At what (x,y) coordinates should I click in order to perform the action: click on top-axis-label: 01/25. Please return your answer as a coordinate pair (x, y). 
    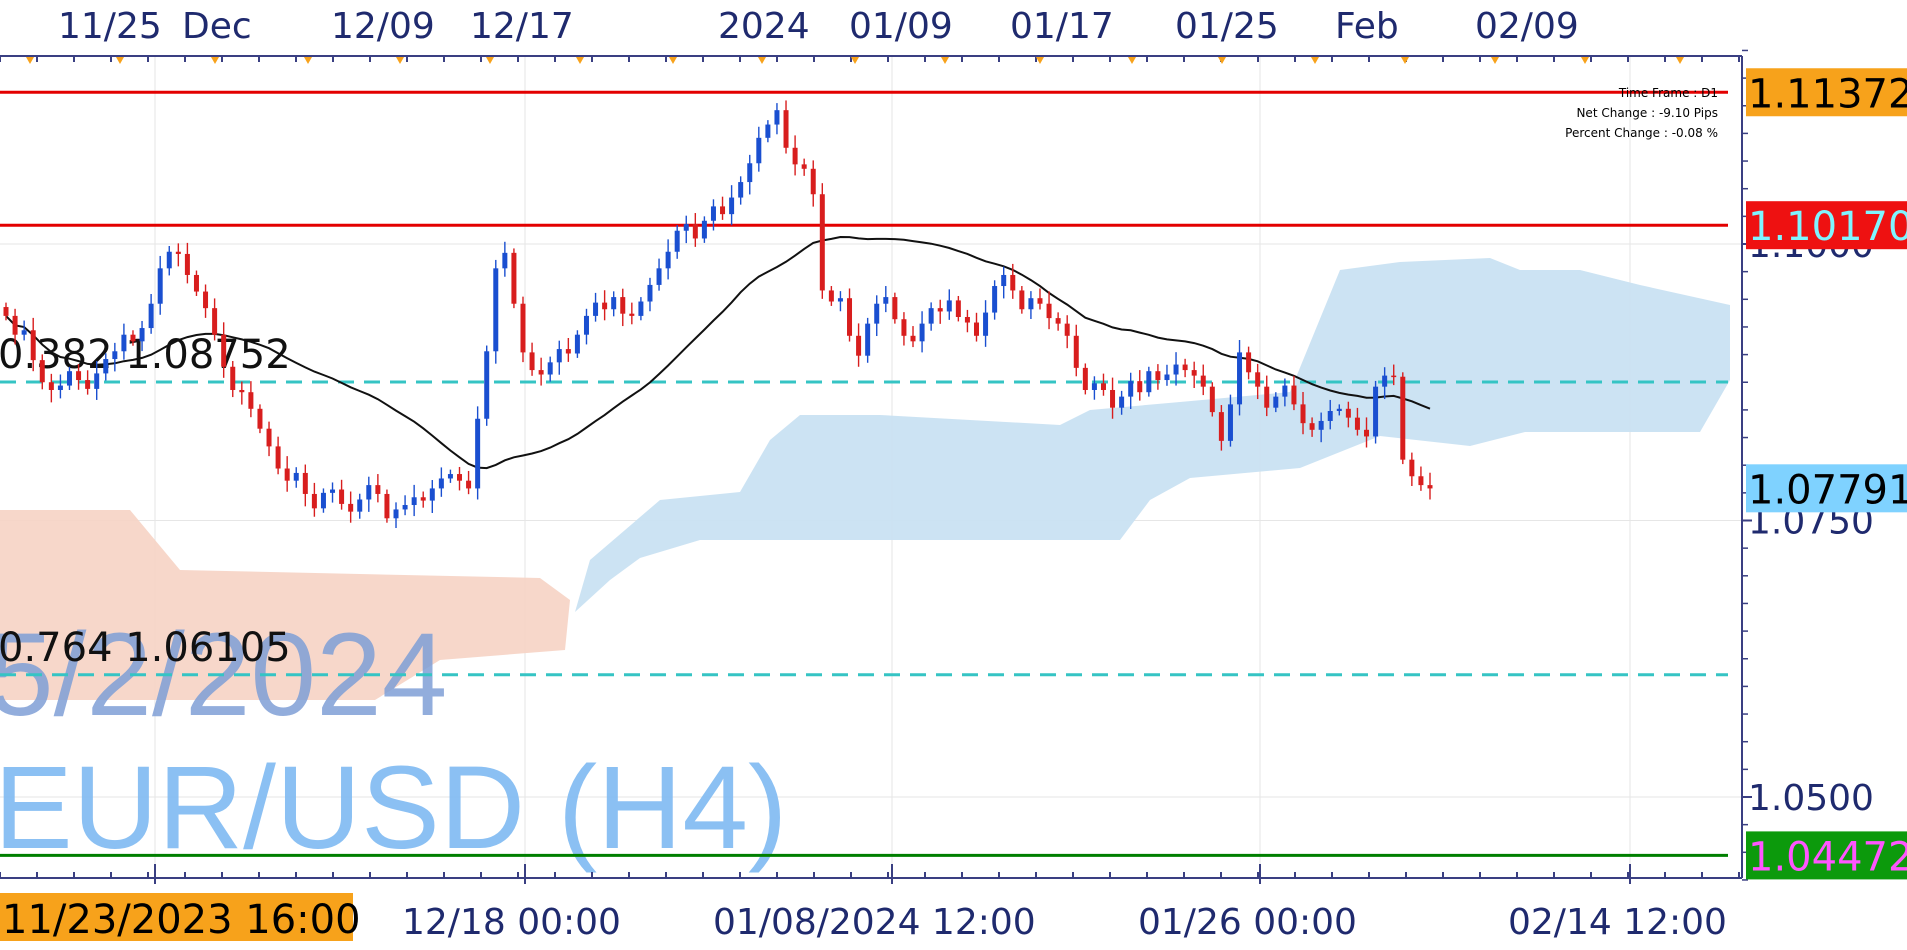
    Looking at the image, I should click on (1227, 26).